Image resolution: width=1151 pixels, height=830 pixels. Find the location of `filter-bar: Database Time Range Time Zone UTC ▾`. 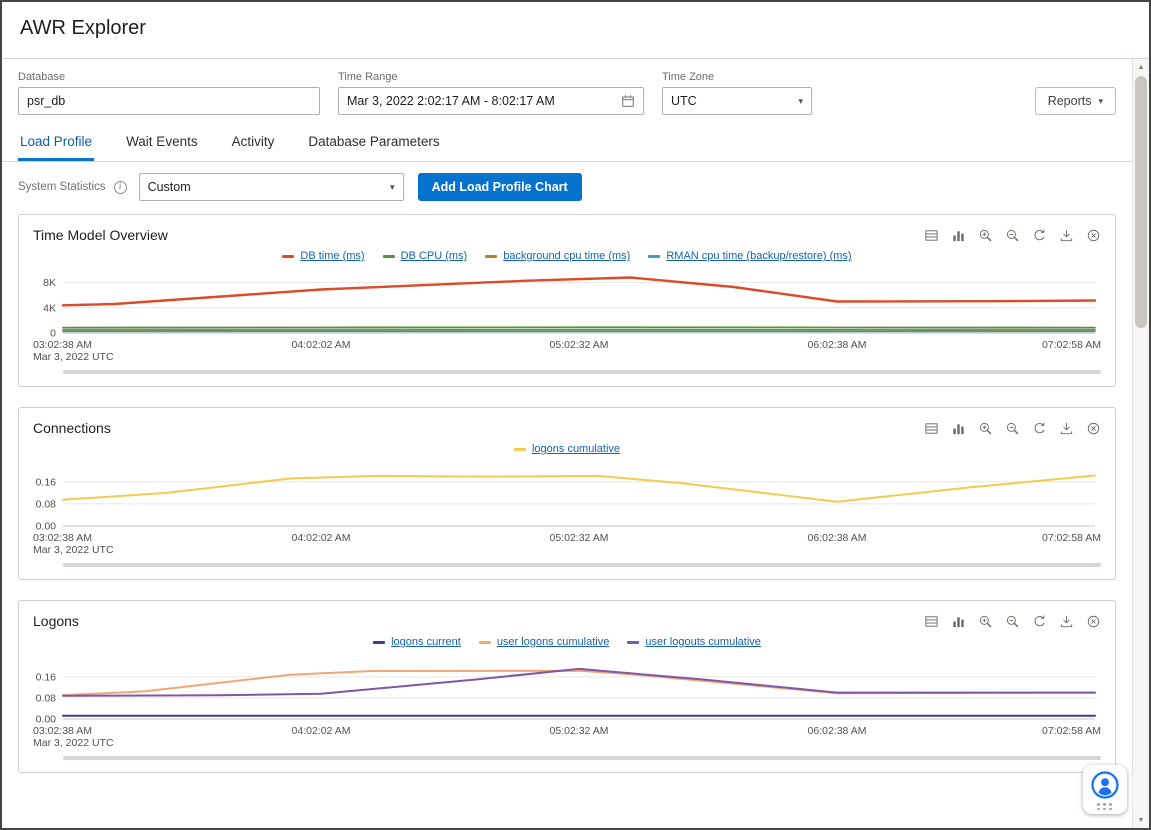

filter-bar: Database Time Range Time Zone UTC ▾ is located at coordinates (567, 88).